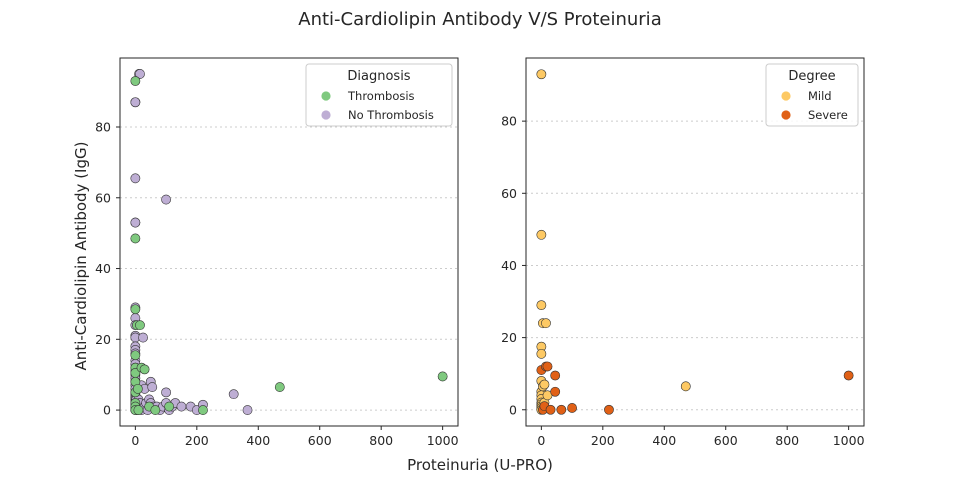 The width and height of the screenshot is (960, 484). I want to click on legend-label: Severe, so click(828, 115).